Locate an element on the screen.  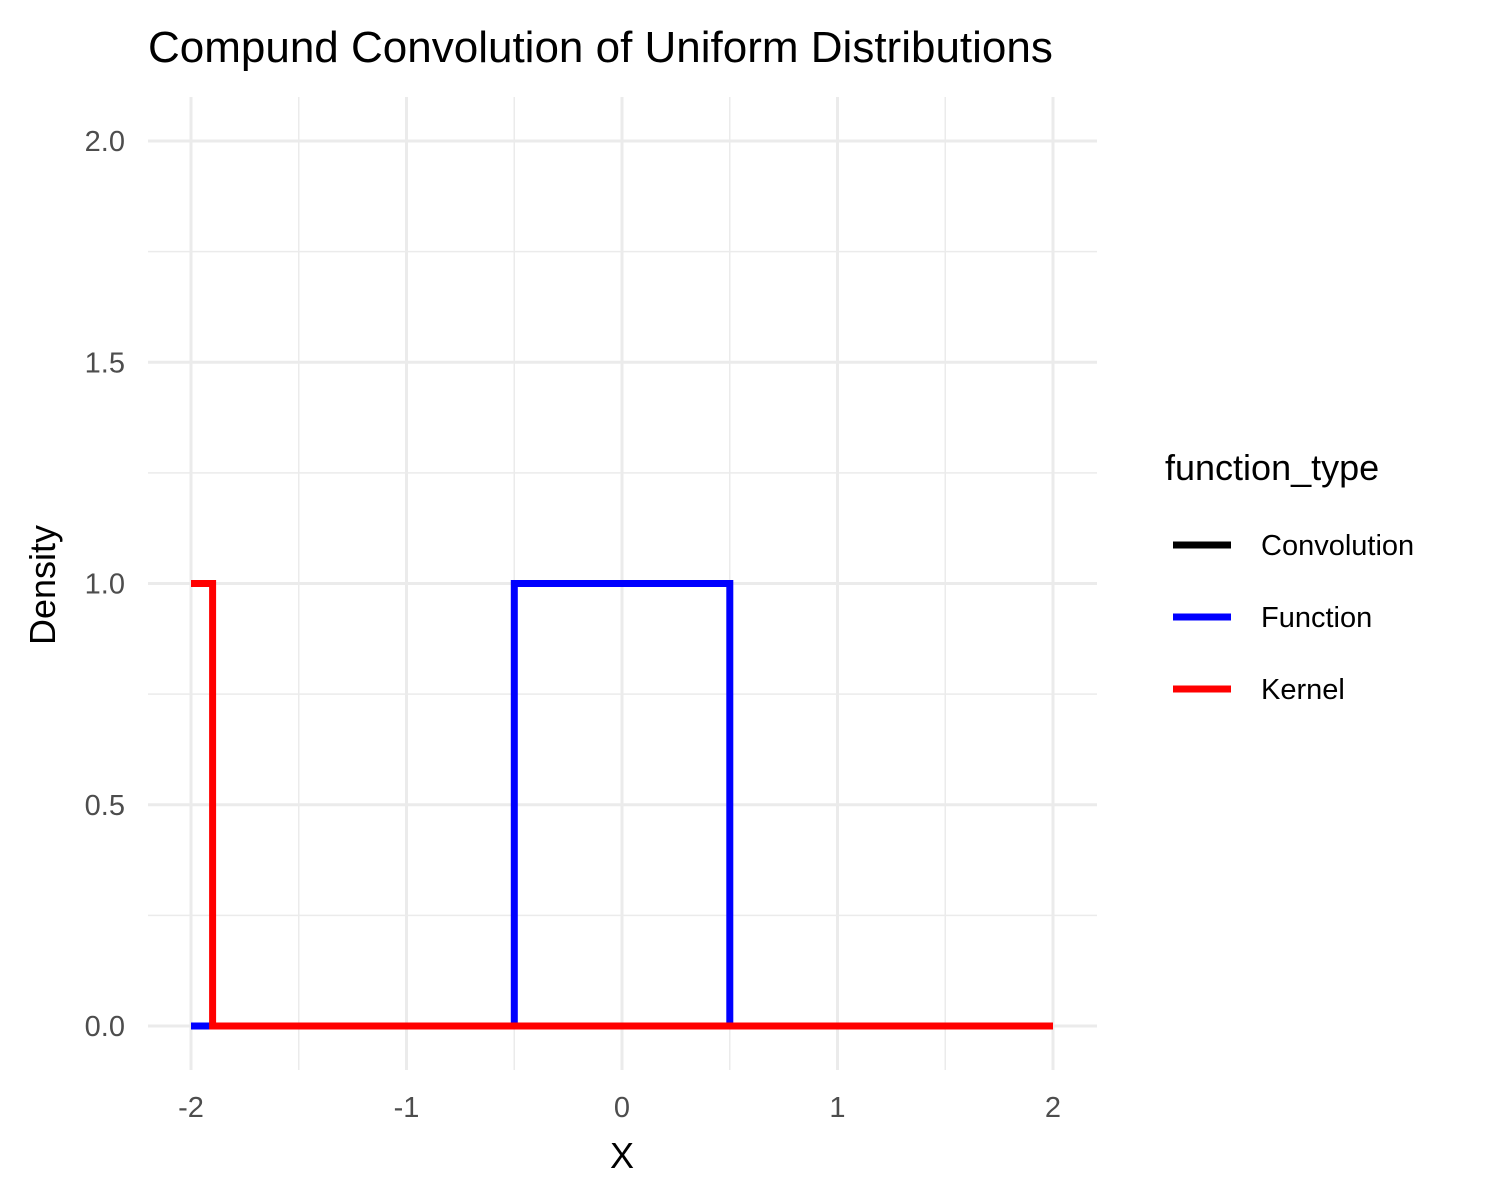
y-tick-label: 1.5 is located at coordinates (105, 363).